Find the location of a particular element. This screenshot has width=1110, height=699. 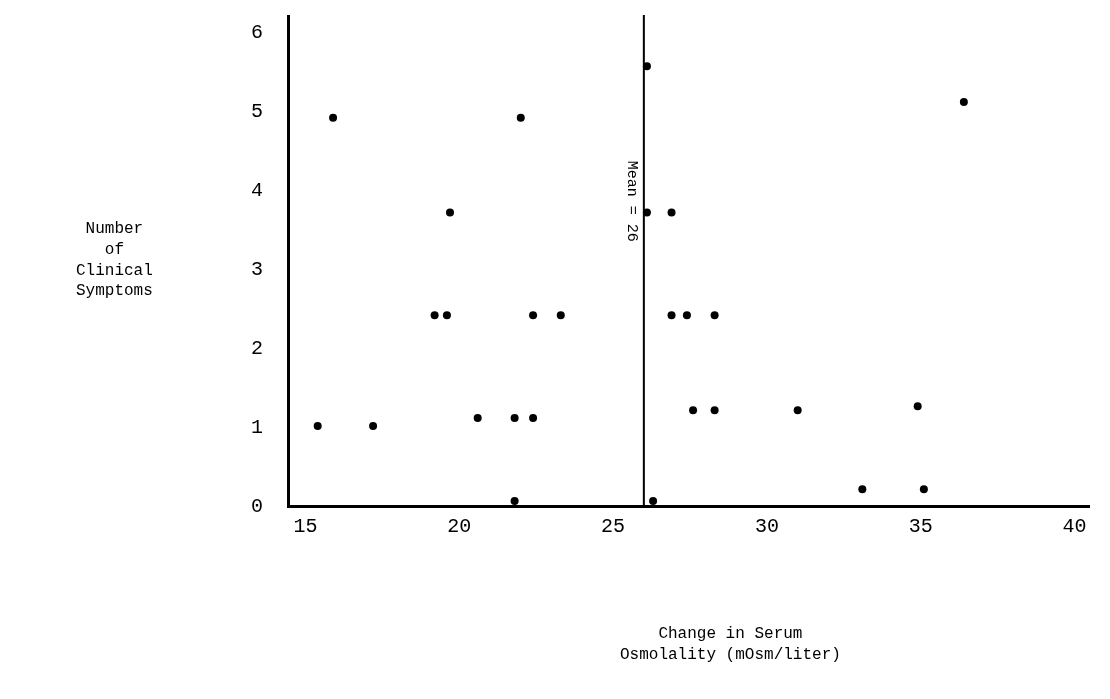

x-tick-label: 25 is located at coordinates (613, 526).